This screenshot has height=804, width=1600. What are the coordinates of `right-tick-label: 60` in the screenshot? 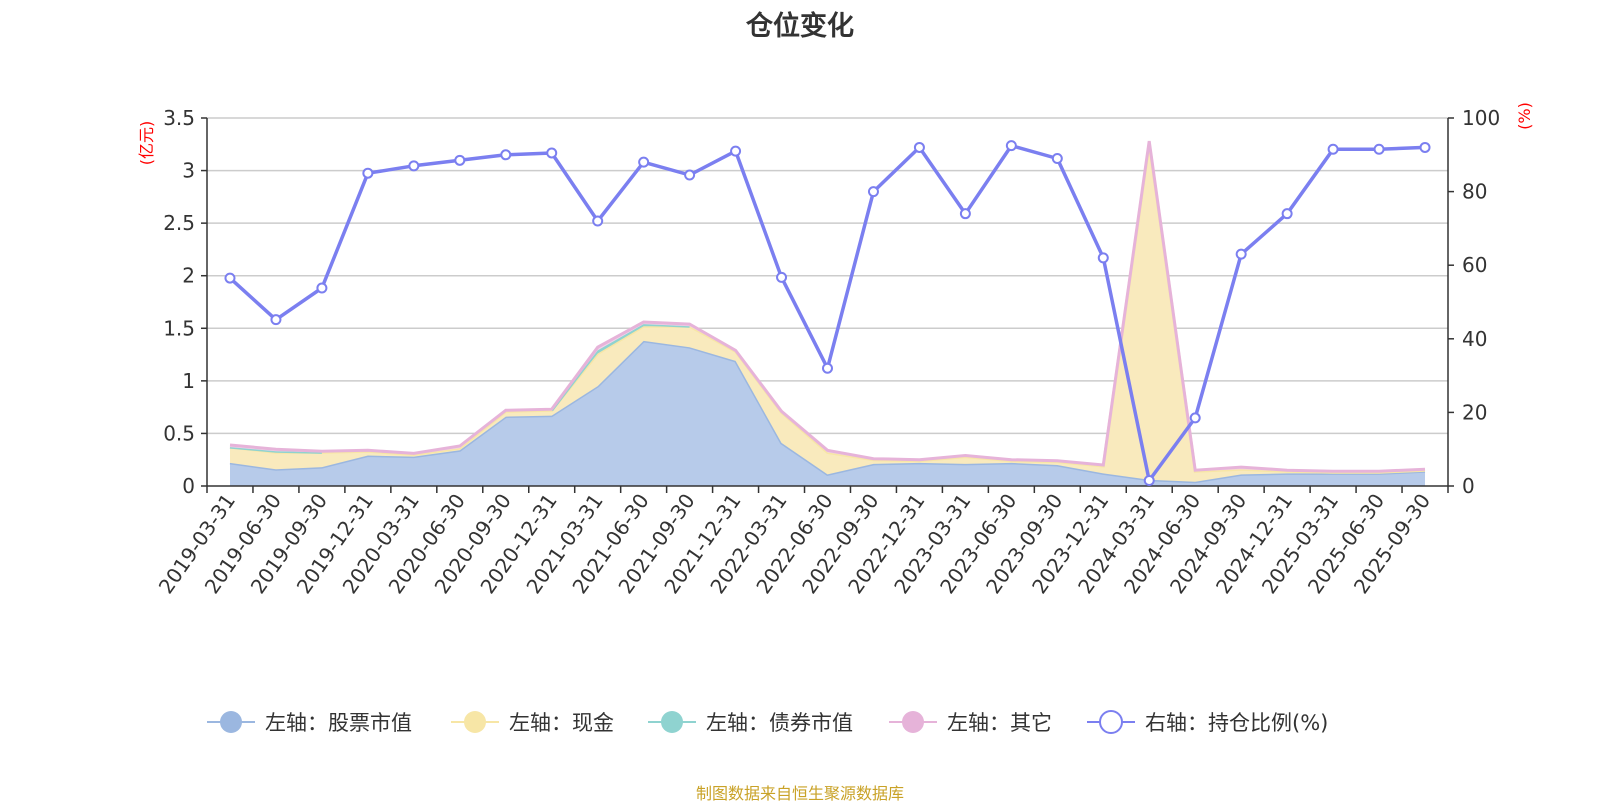 It's located at (1474, 265).